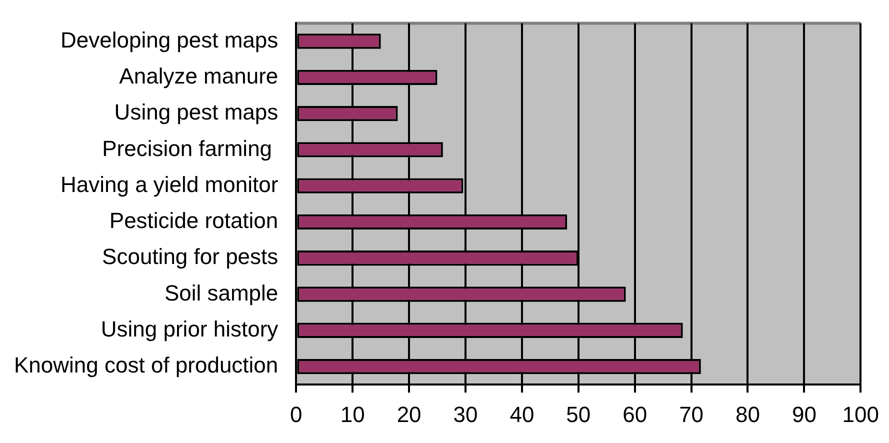  What do you see at coordinates (169, 184) in the screenshot?
I see `y-tick-label: Having a yield monitor` at bounding box center [169, 184].